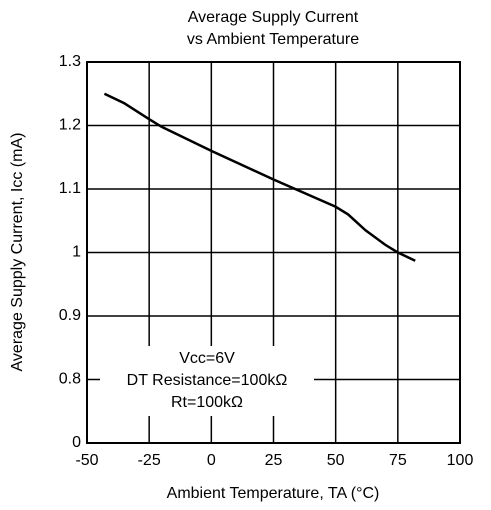 The width and height of the screenshot is (491, 510). I want to click on x-tick-label: -50, so click(86, 460).